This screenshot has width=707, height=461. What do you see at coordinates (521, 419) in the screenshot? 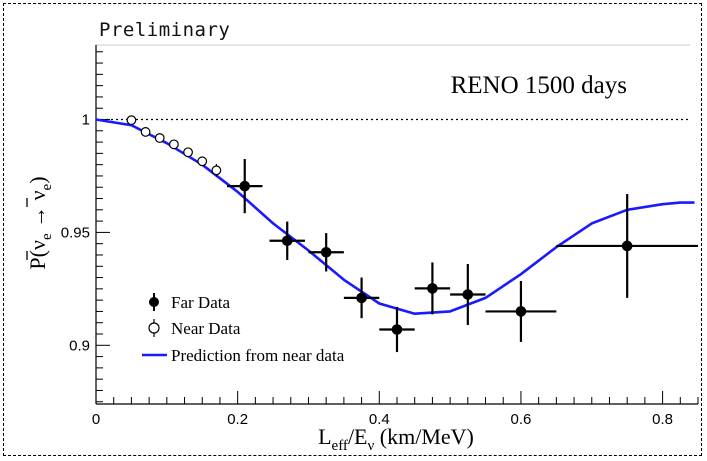
I see `x-tick-label: 0.6` at bounding box center [521, 419].